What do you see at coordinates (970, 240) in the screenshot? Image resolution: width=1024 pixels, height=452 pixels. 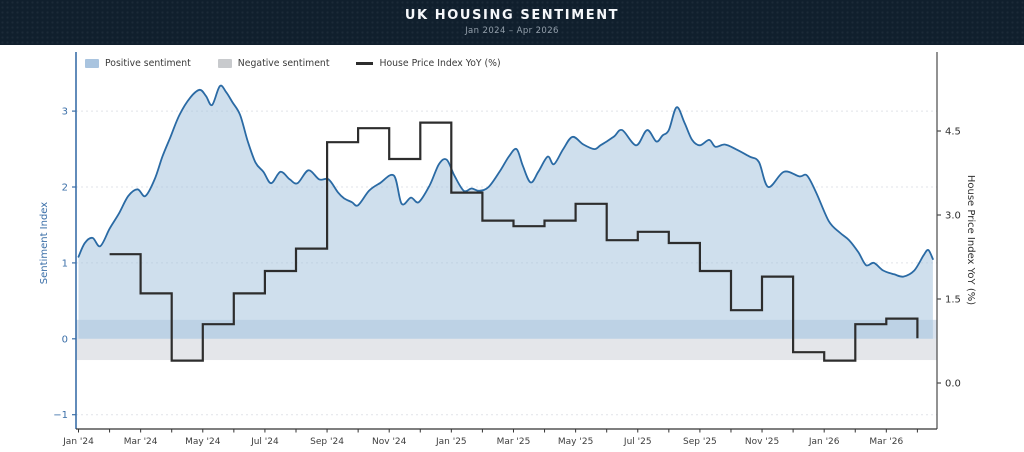 I see `right-axis-title: House Price Index YoY (%)` at bounding box center [970, 240].